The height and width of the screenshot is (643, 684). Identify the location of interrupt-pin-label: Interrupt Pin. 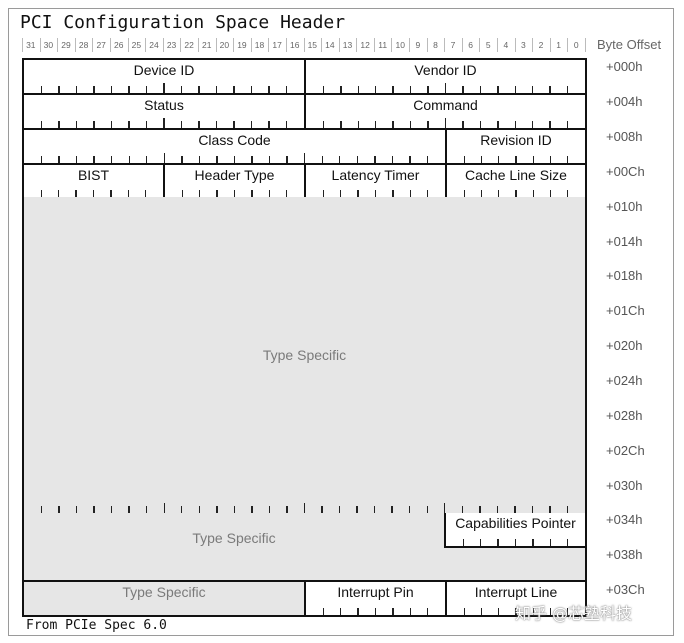
(375, 592).